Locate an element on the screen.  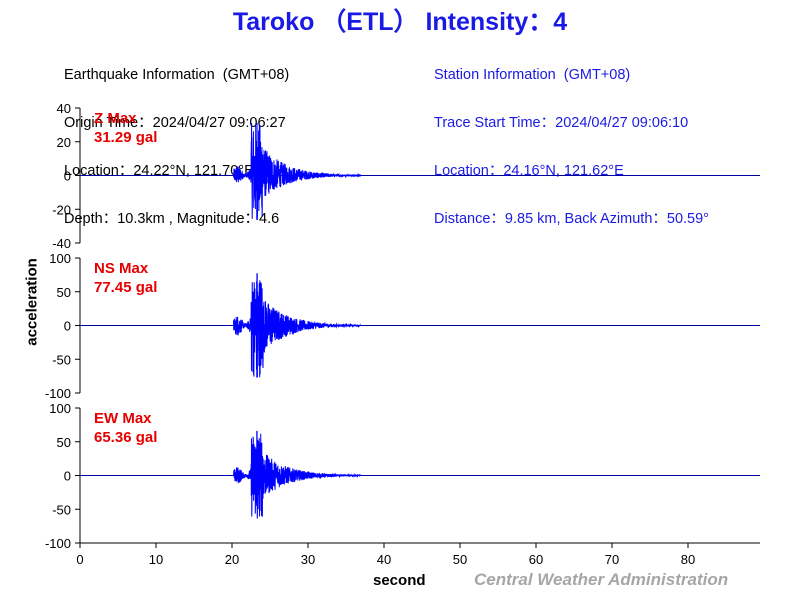
agency-credit: Central Weather Administration is located at coordinates (601, 579).